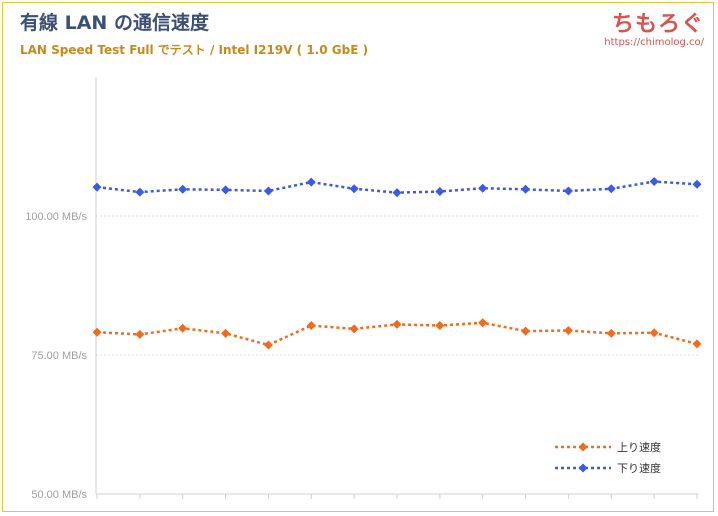 This screenshot has width=718, height=516. Describe the element at coordinates (114, 23) in the screenshot. I see `chart-title: 有線 LAN の通信速度` at that location.